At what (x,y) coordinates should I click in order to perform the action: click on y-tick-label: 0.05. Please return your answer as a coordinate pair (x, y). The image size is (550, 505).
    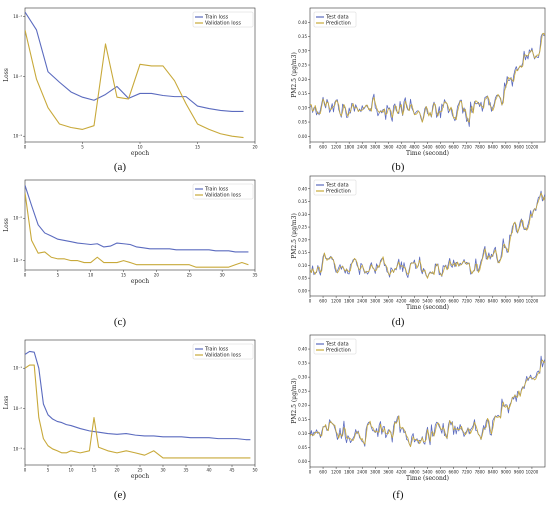
    Looking at the image, I should click on (302, 447).